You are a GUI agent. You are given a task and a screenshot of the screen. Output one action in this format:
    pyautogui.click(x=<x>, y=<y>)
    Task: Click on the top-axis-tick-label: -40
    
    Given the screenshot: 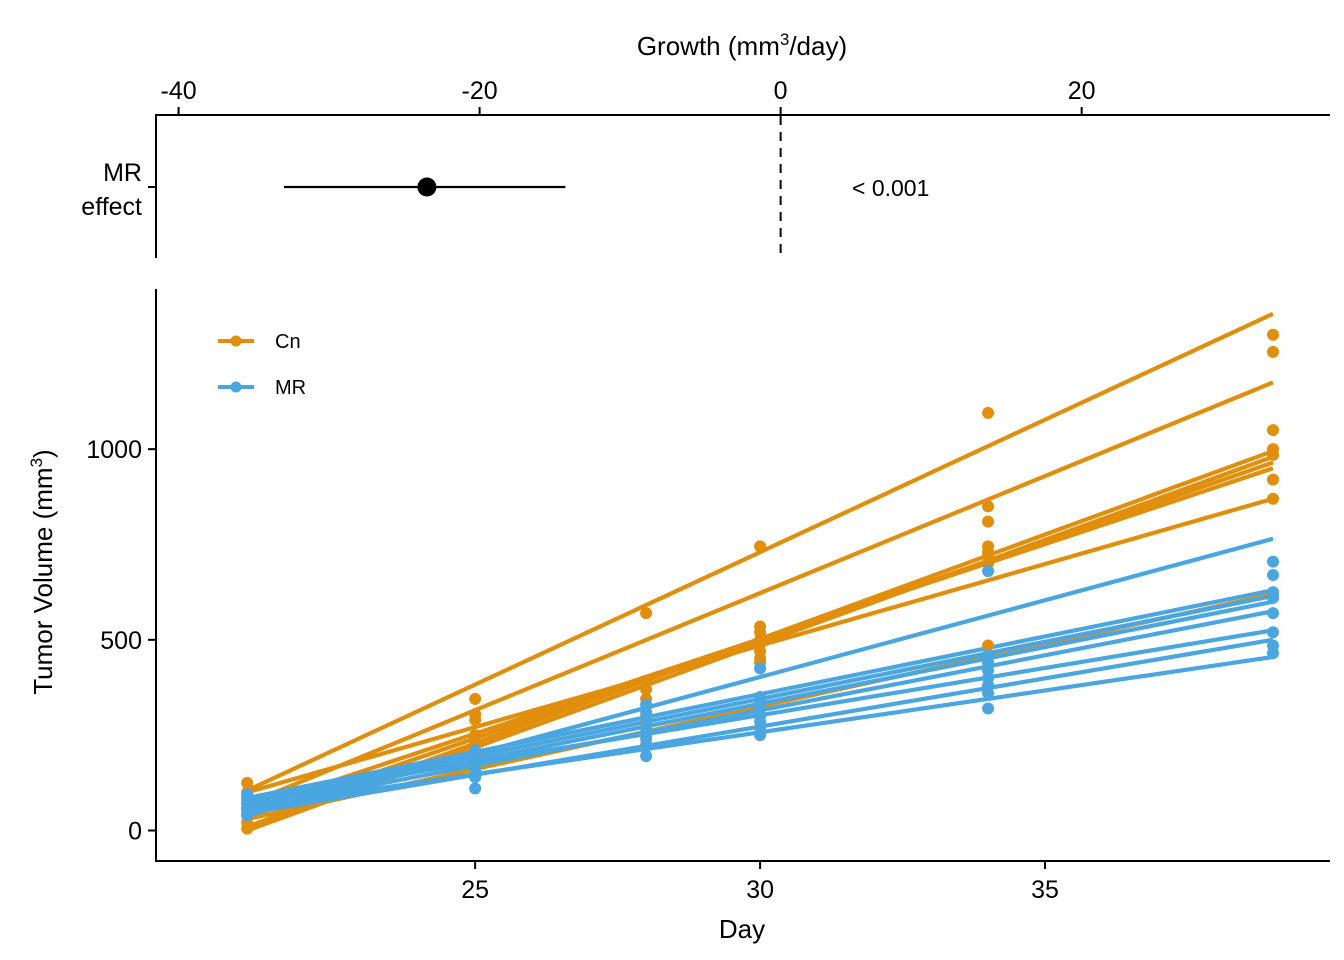 What is the action you would take?
    pyautogui.click(x=179, y=91)
    